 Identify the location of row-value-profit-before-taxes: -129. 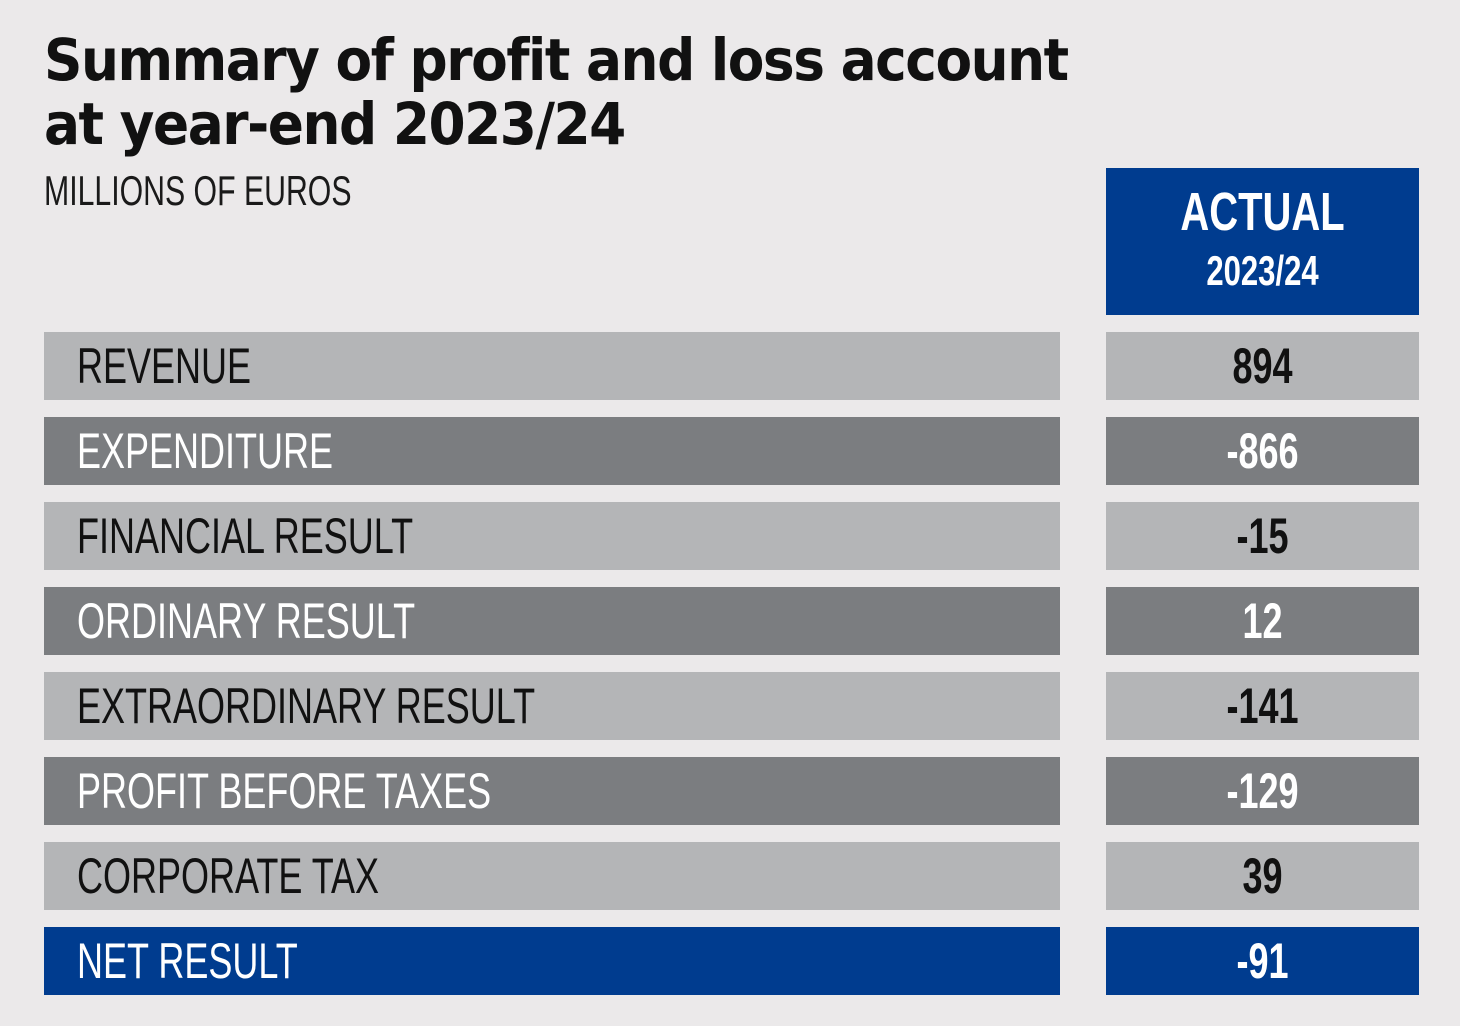
(1262, 791).